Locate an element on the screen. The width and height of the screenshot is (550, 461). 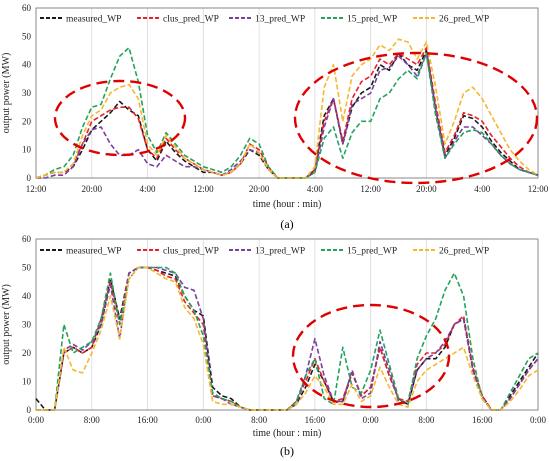
panel-label: (b) is located at coordinates (287, 451).